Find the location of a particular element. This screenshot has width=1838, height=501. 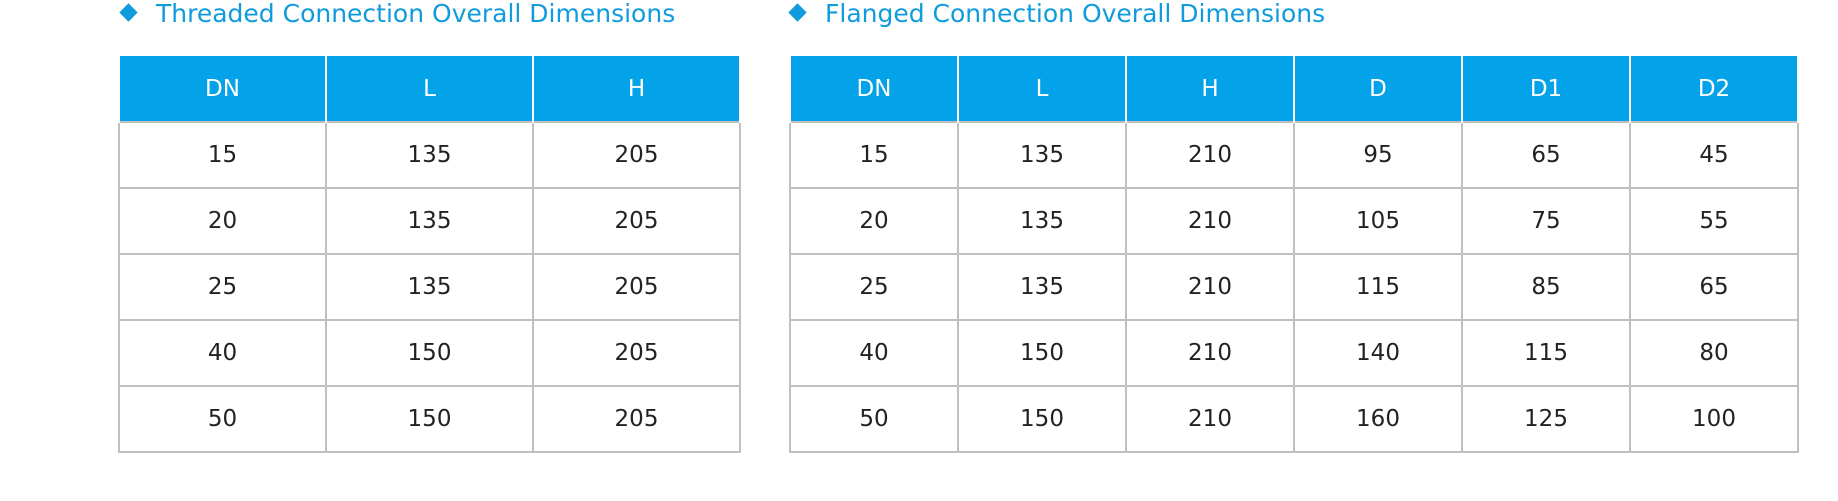

table-cell: 100 is located at coordinates (1714, 419).